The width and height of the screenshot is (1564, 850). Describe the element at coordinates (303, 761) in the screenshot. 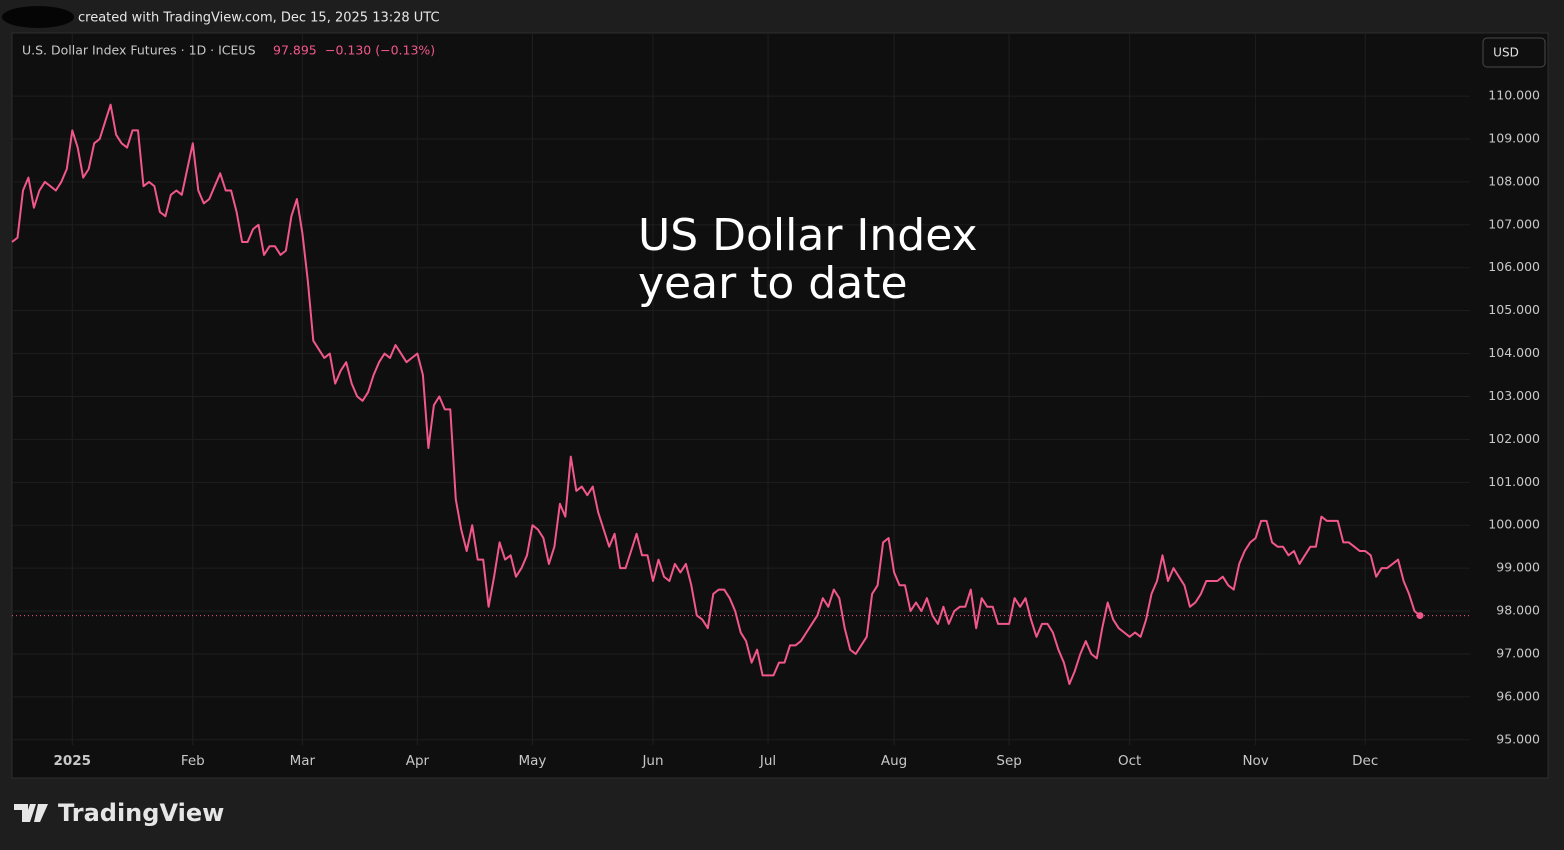

I see `x-tick-label: Mar` at that location.